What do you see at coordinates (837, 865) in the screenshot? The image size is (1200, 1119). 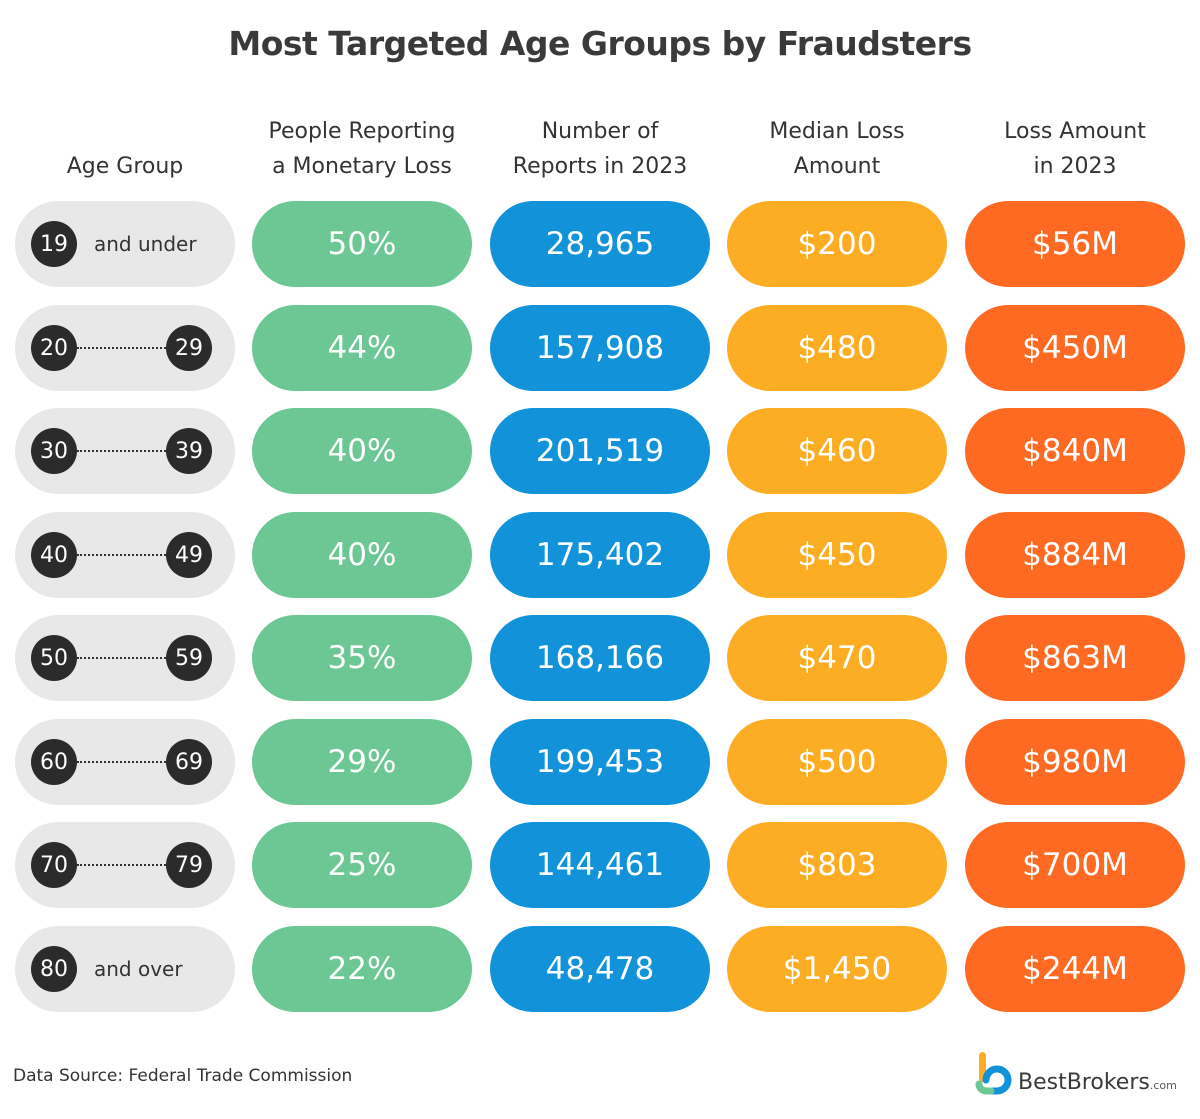 I see `median-loss-pill: $803` at bounding box center [837, 865].